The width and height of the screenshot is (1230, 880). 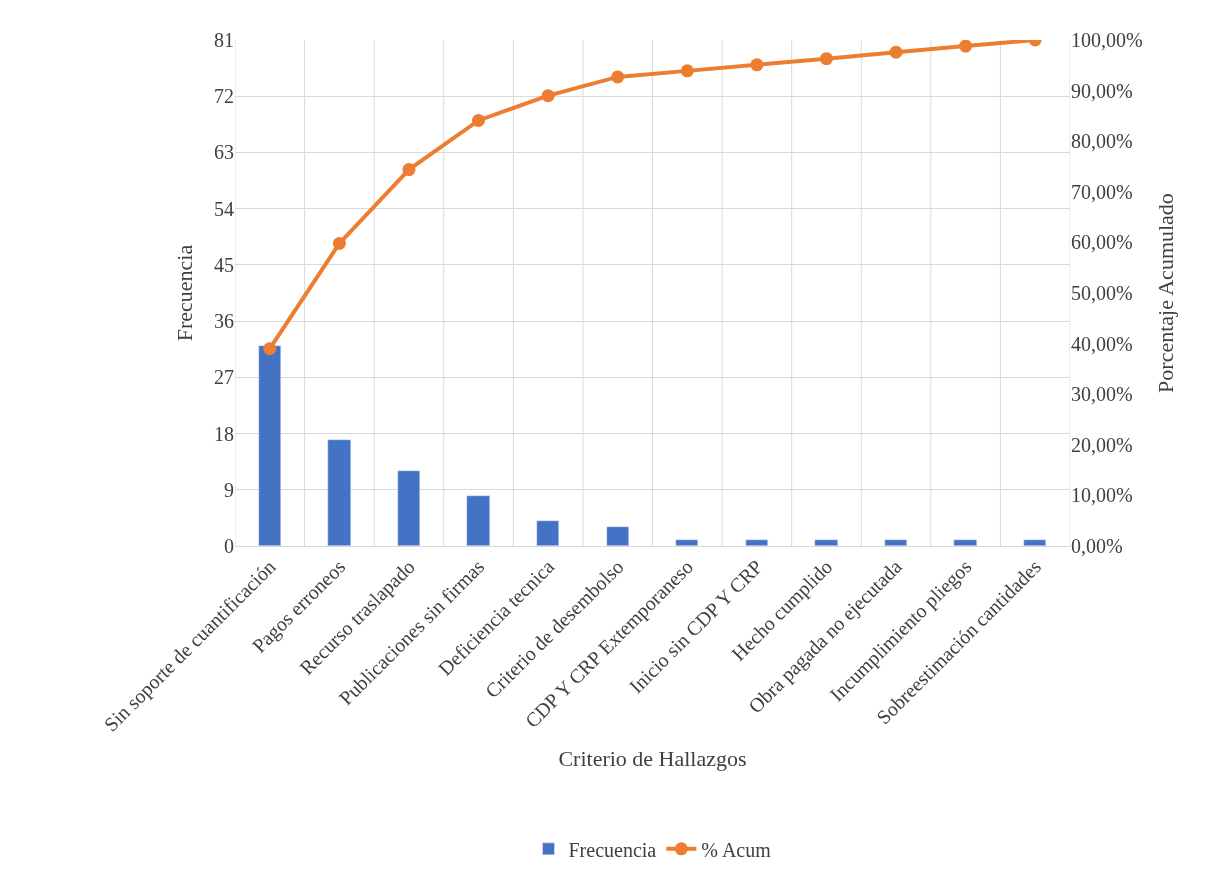 What do you see at coordinates (229, 546) in the screenshot?
I see `y-tick-label: 0` at bounding box center [229, 546].